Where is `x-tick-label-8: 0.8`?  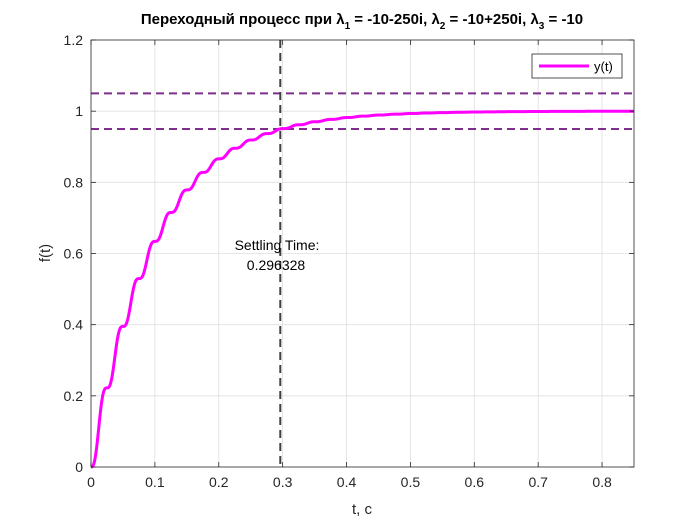
x-tick-label-8: 0.8 is located at coordinates (602, 482).